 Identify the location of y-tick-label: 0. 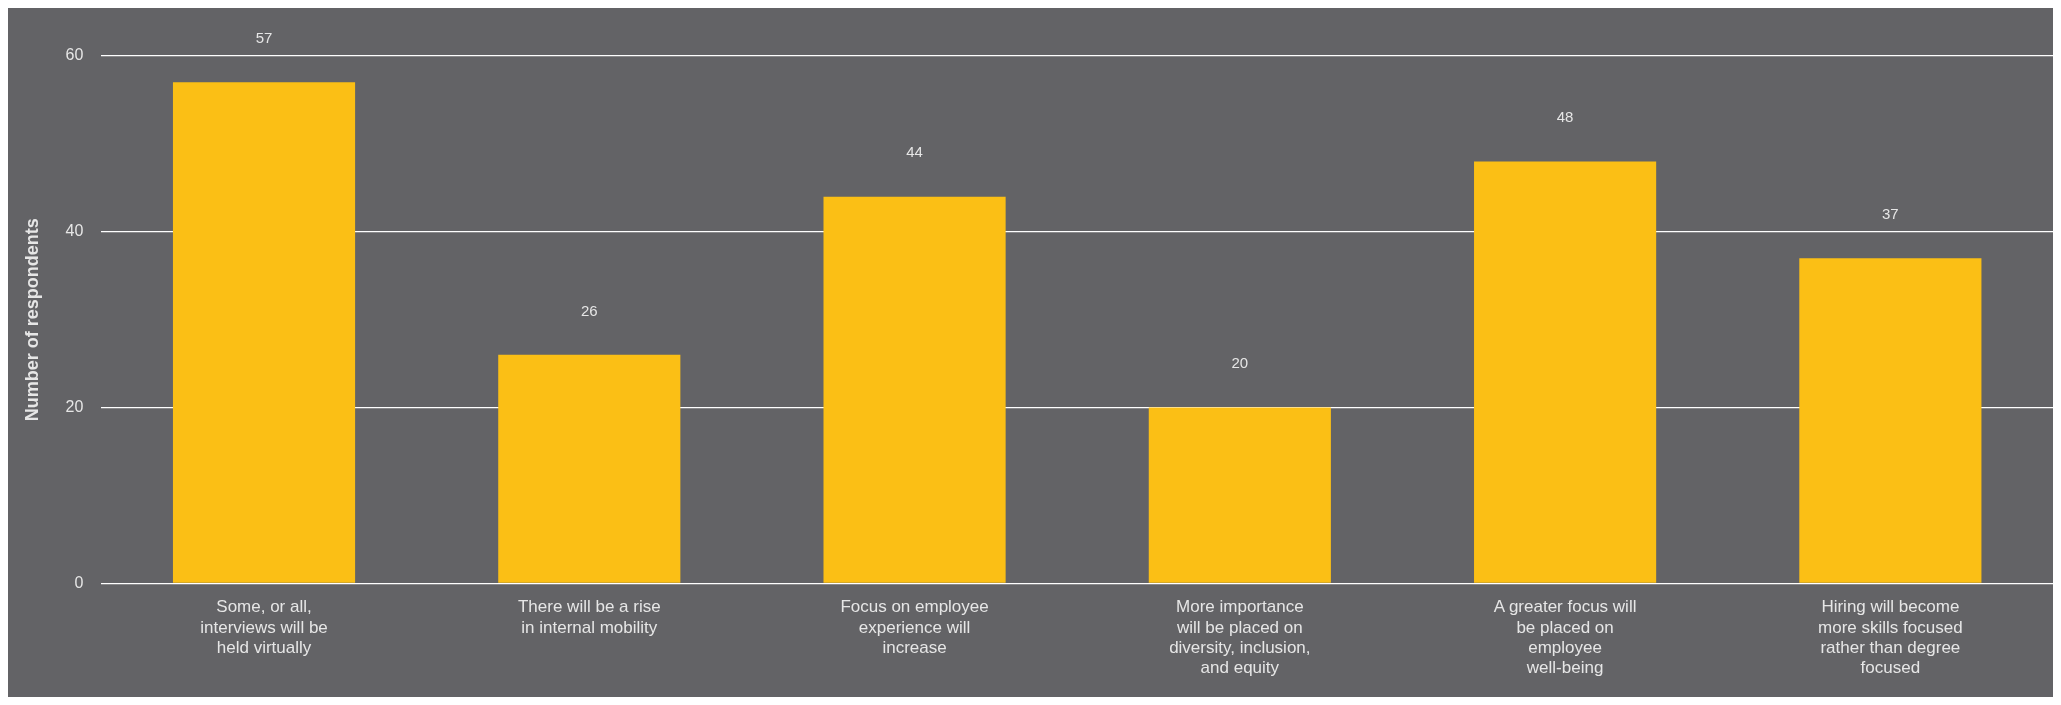
(79, 582).